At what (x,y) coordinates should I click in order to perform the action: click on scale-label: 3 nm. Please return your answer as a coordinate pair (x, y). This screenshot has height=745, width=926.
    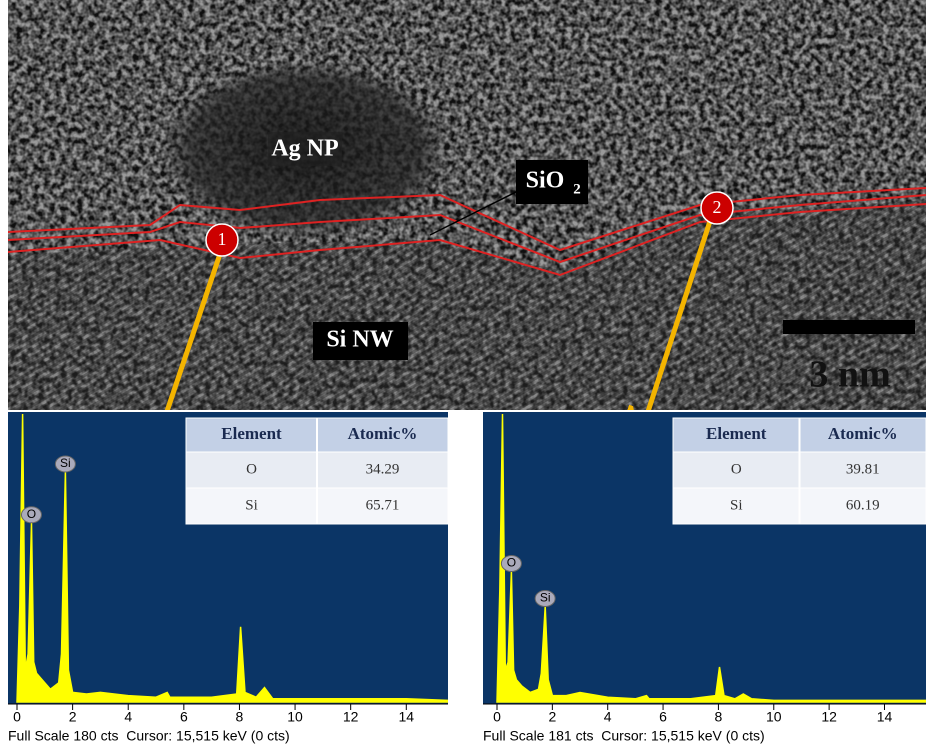
    Looking at the image, I should click on (849, 375).